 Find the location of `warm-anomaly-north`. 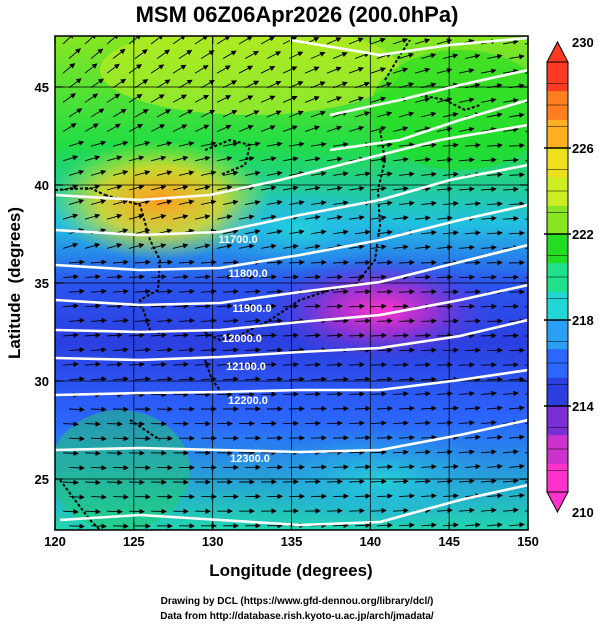

warm-anomaly-north is located at coordinates (250, 75).